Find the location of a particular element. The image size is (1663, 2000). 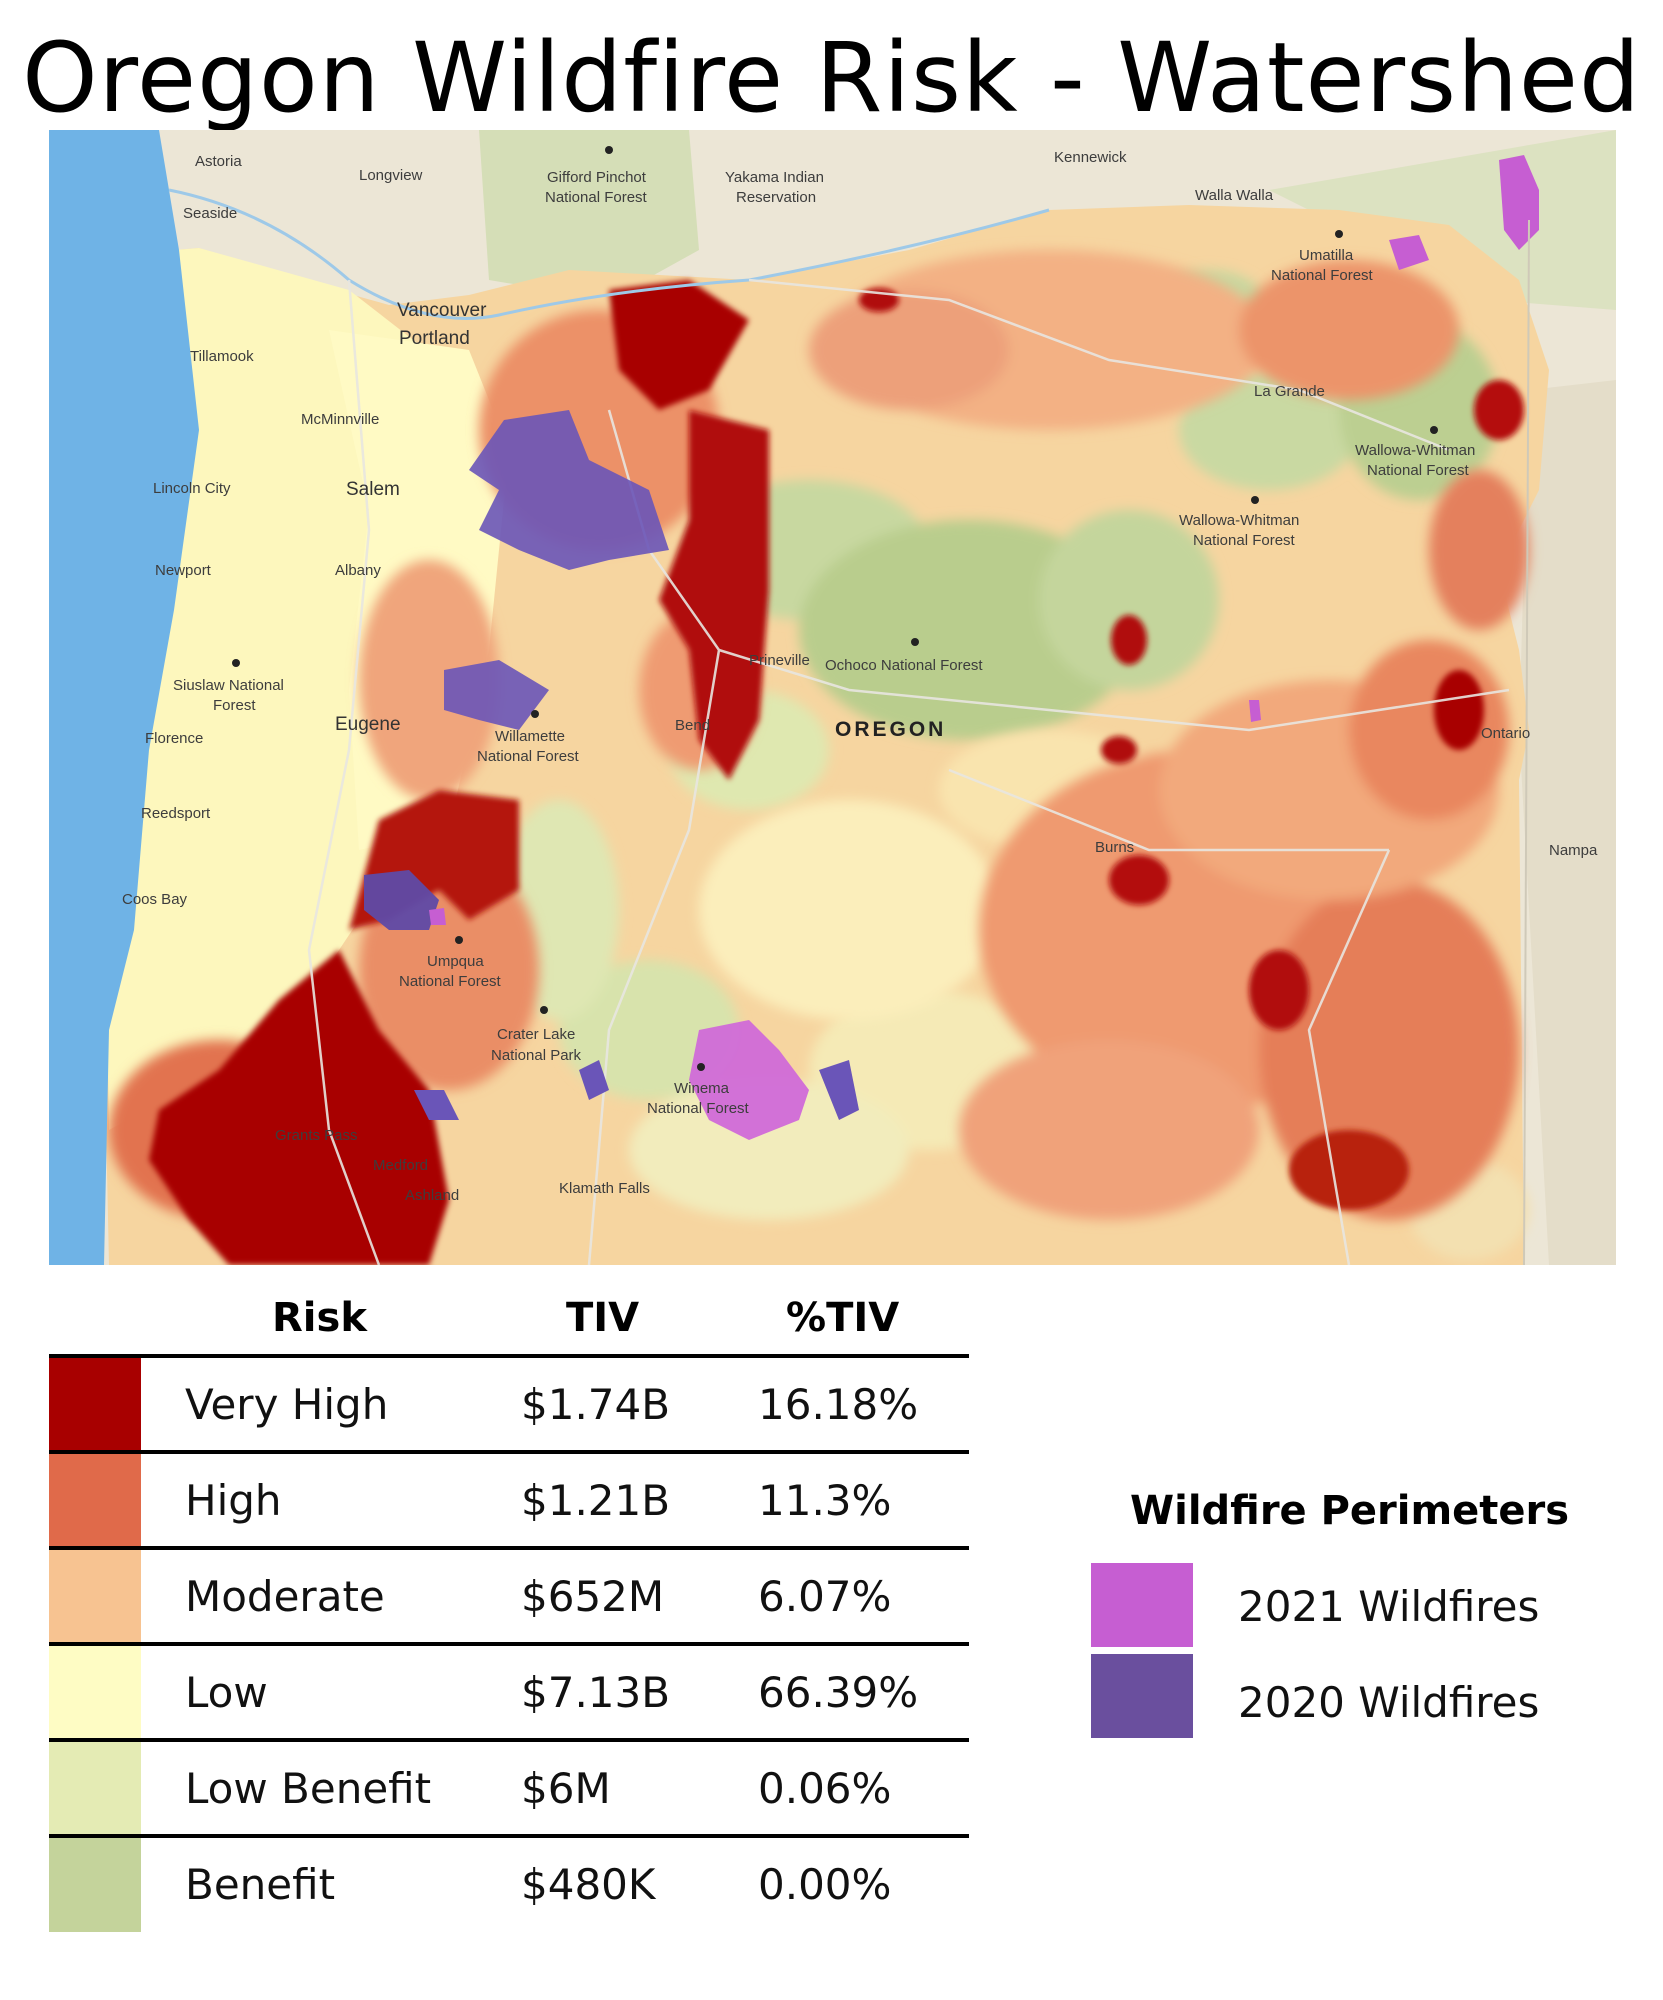

svg-text: Walla Walla is located at coordinates (1234, 195).